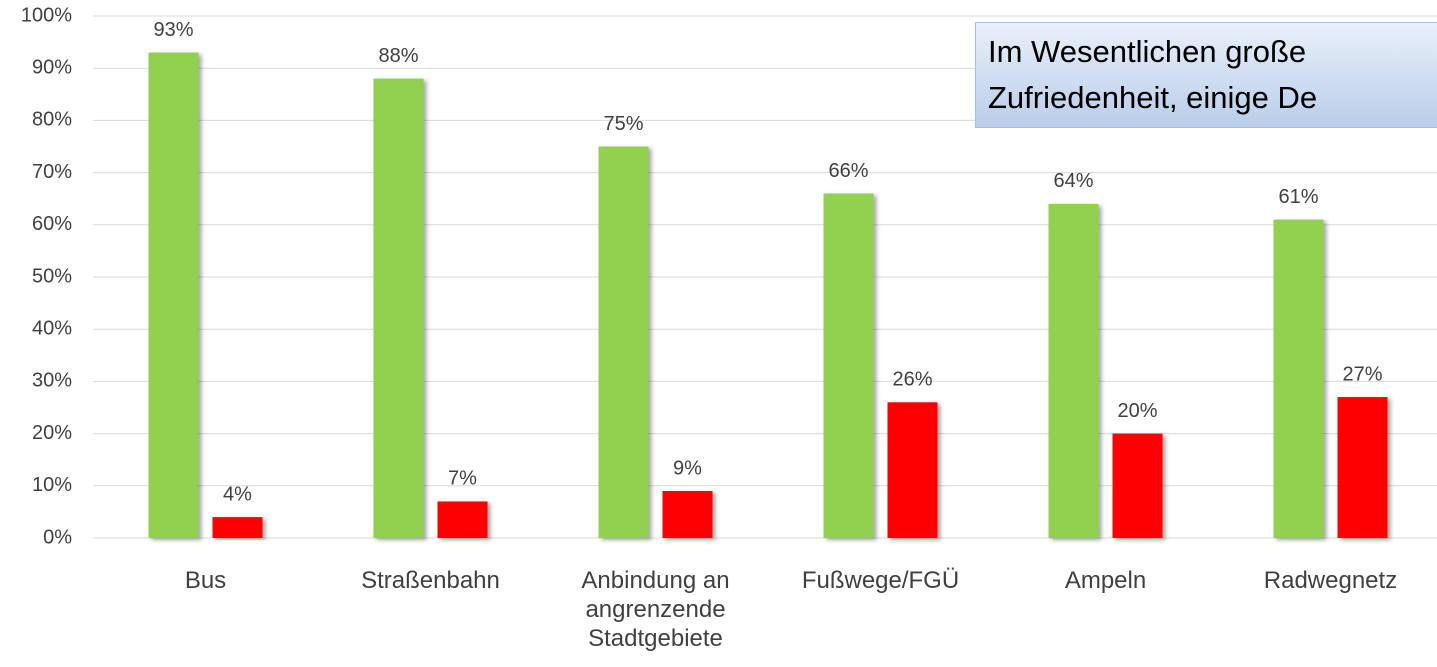 The image size is (1437, 667). What do you see at coordinates (430, 580) in the screenshot?
I see `x-tick-label: Straßenbahn` at bounding box center [430, 580].